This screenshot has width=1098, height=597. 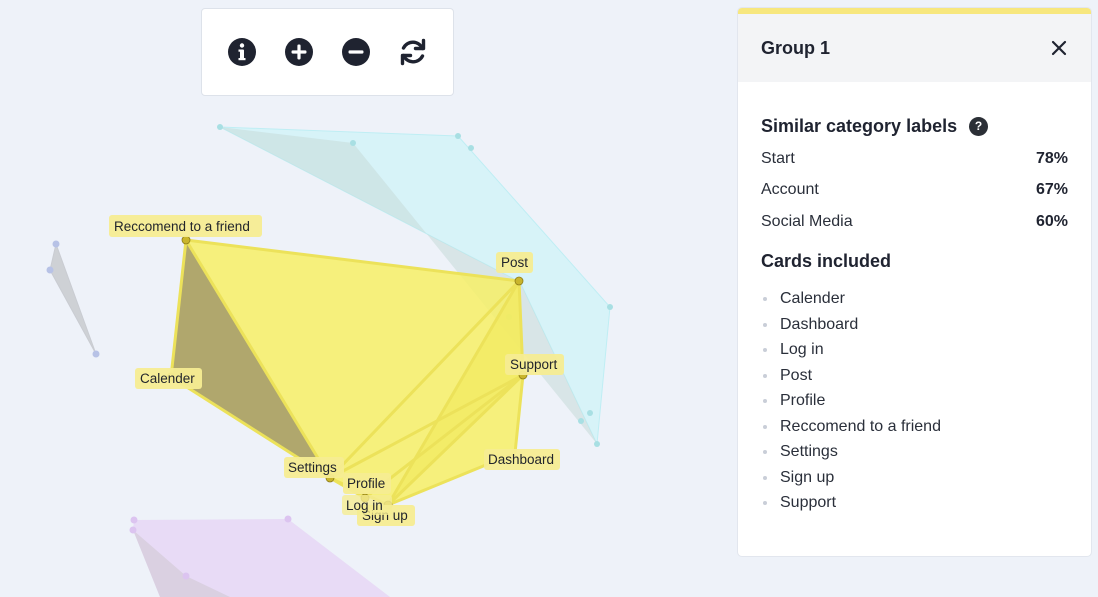 I want to click on card-list-item: Profile, so click(x=914, y=402).